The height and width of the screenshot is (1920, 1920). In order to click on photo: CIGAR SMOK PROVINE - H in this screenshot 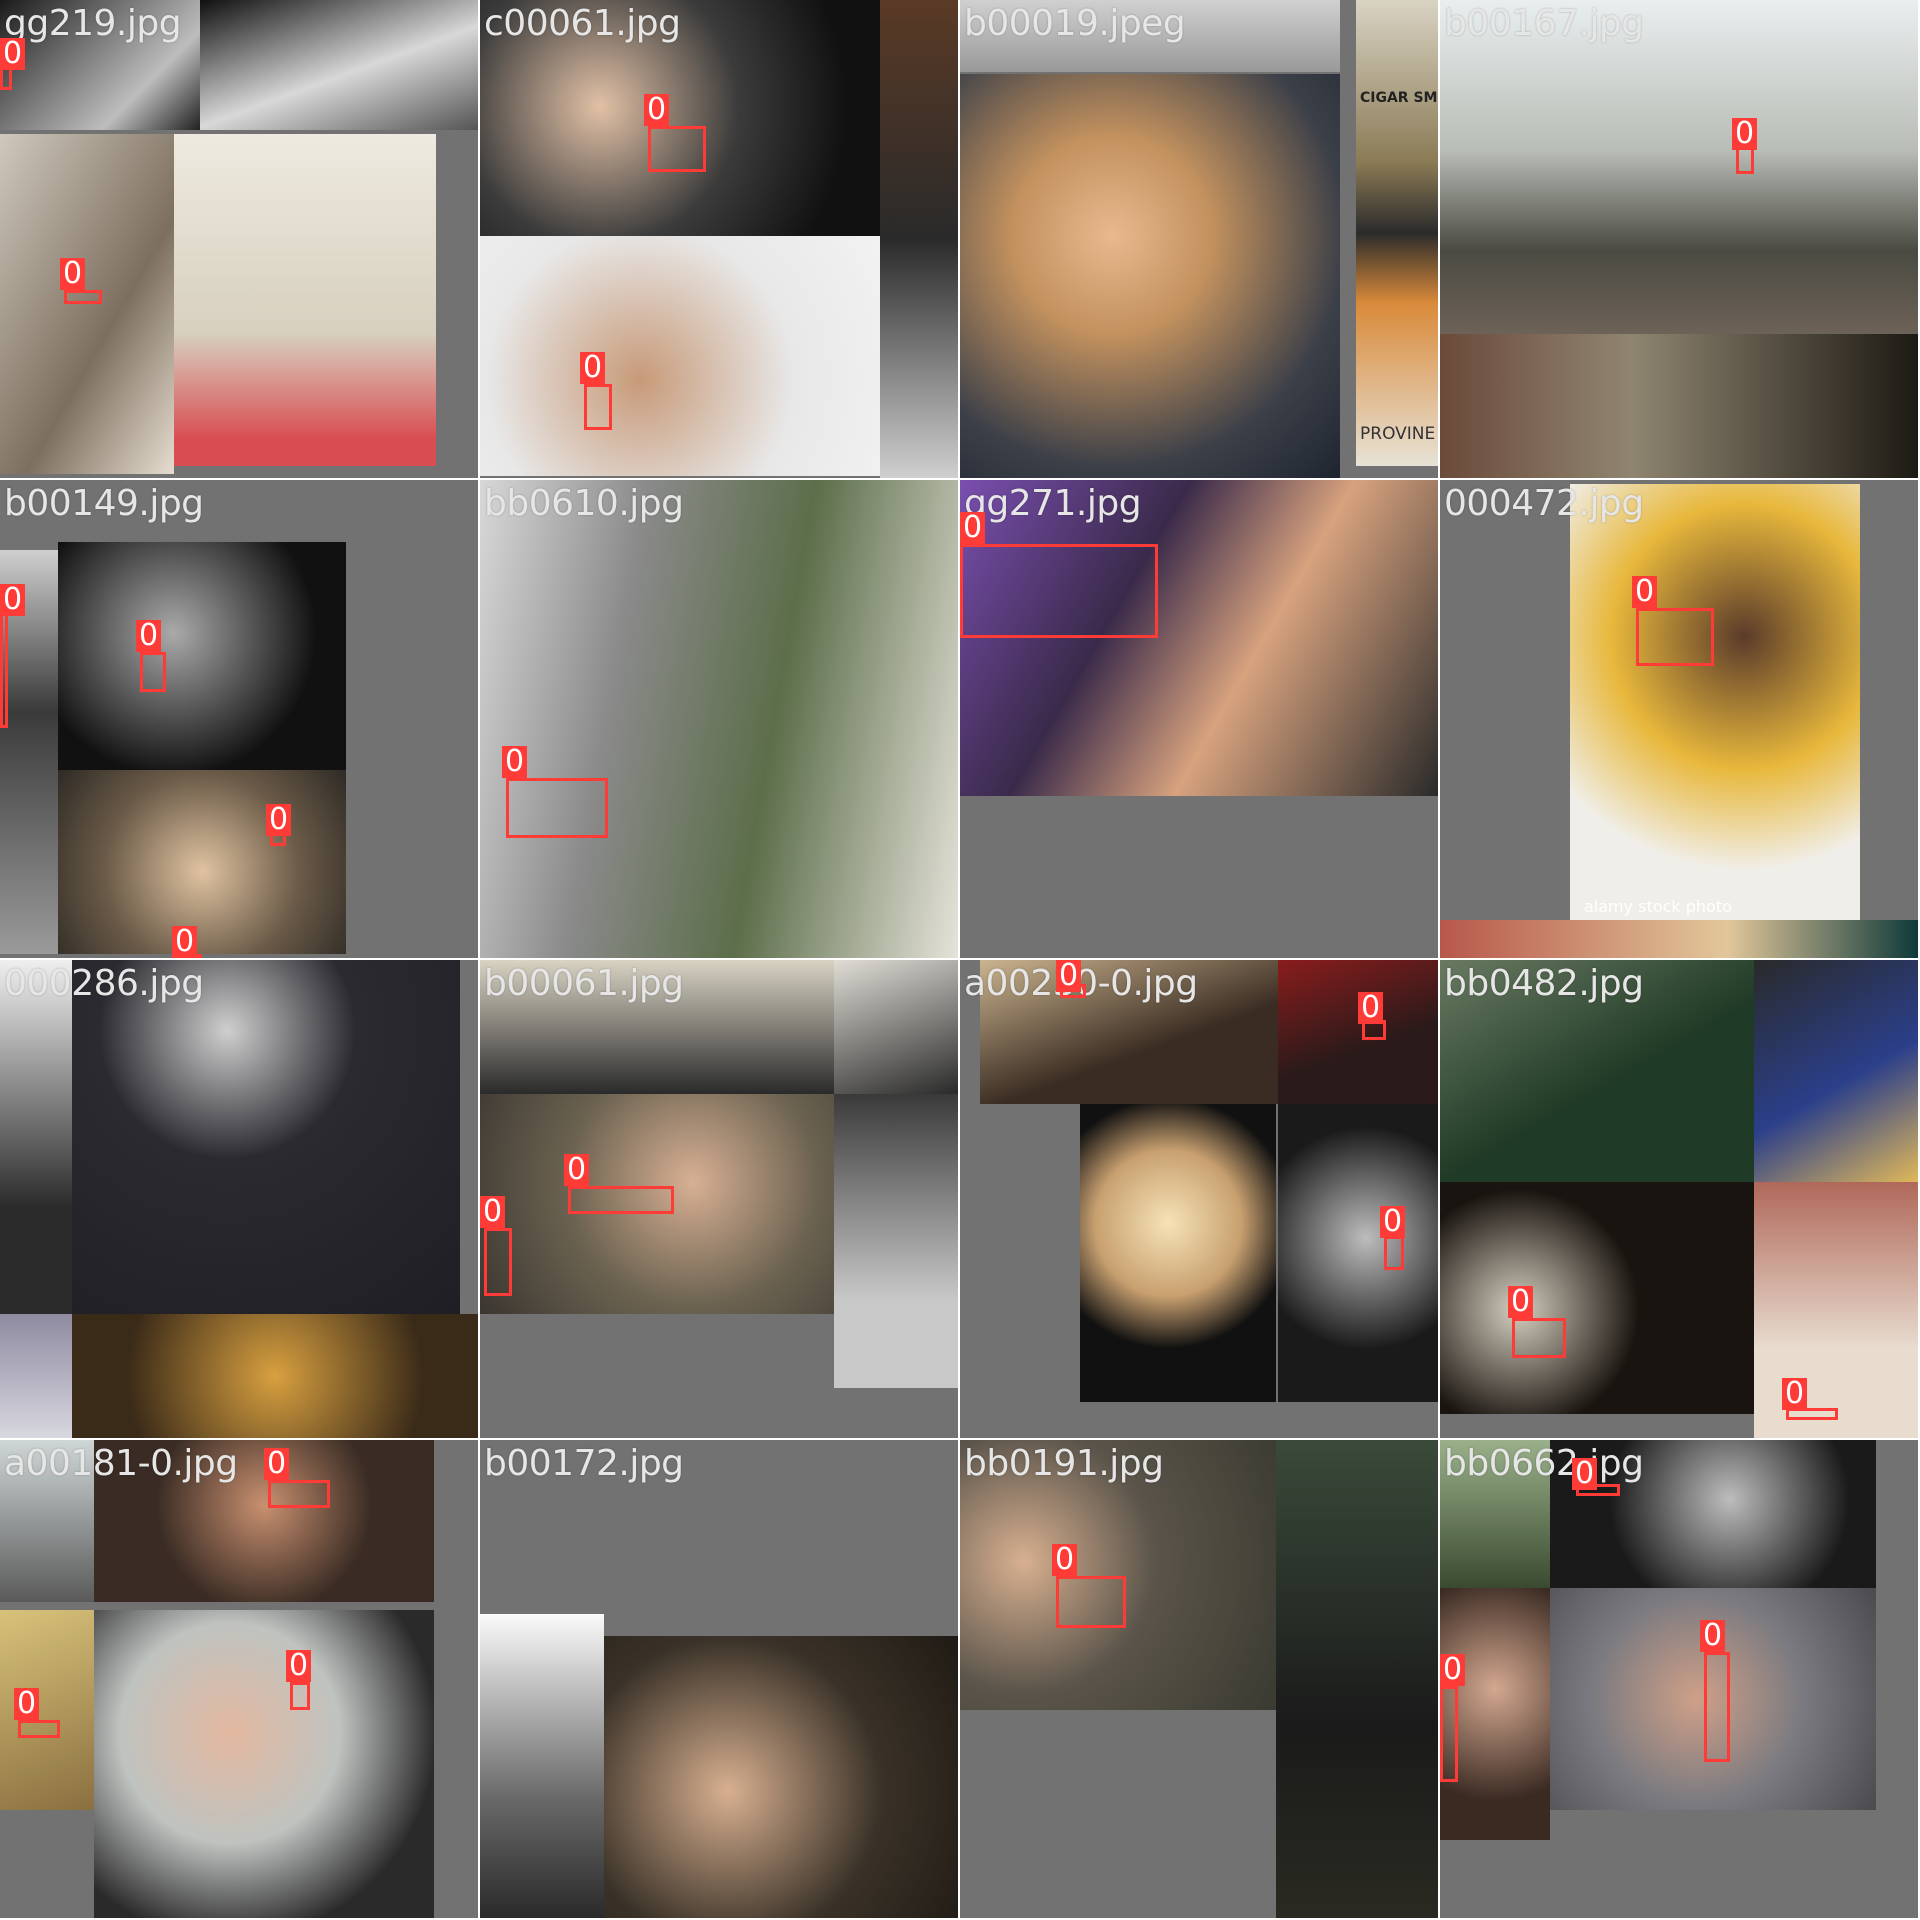, I will do `click(1397, 233)`.